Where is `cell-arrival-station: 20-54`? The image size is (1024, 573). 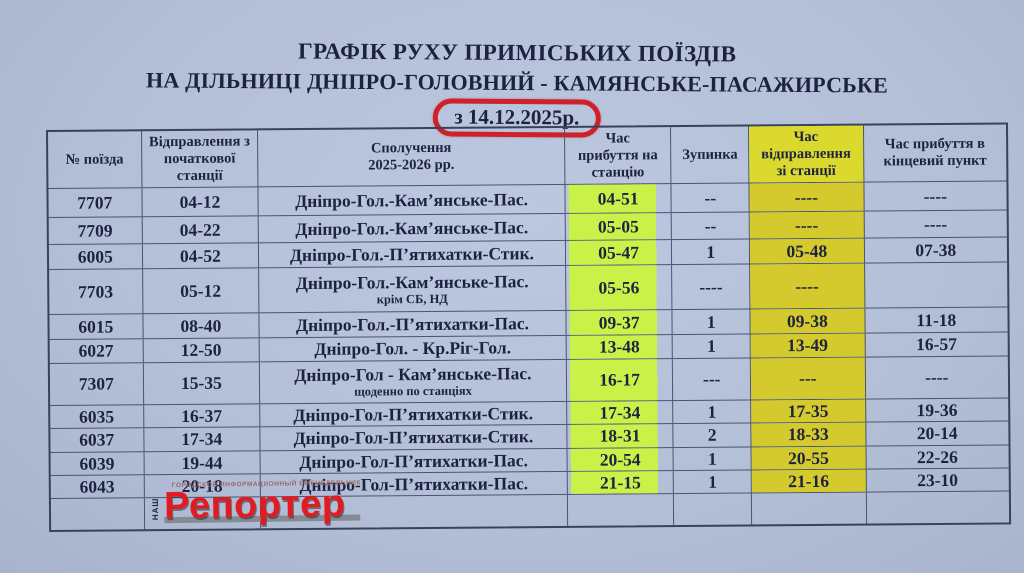
cell-arrival-station: 20-54 is located at coordinates (621, 459).